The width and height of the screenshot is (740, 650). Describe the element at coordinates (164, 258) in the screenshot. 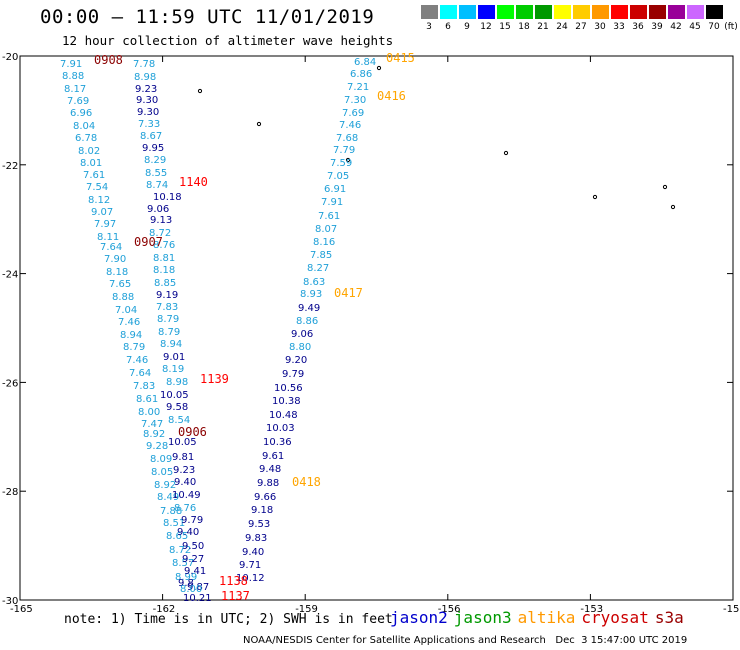

I see `wave-height-value: 8.81` at that location.